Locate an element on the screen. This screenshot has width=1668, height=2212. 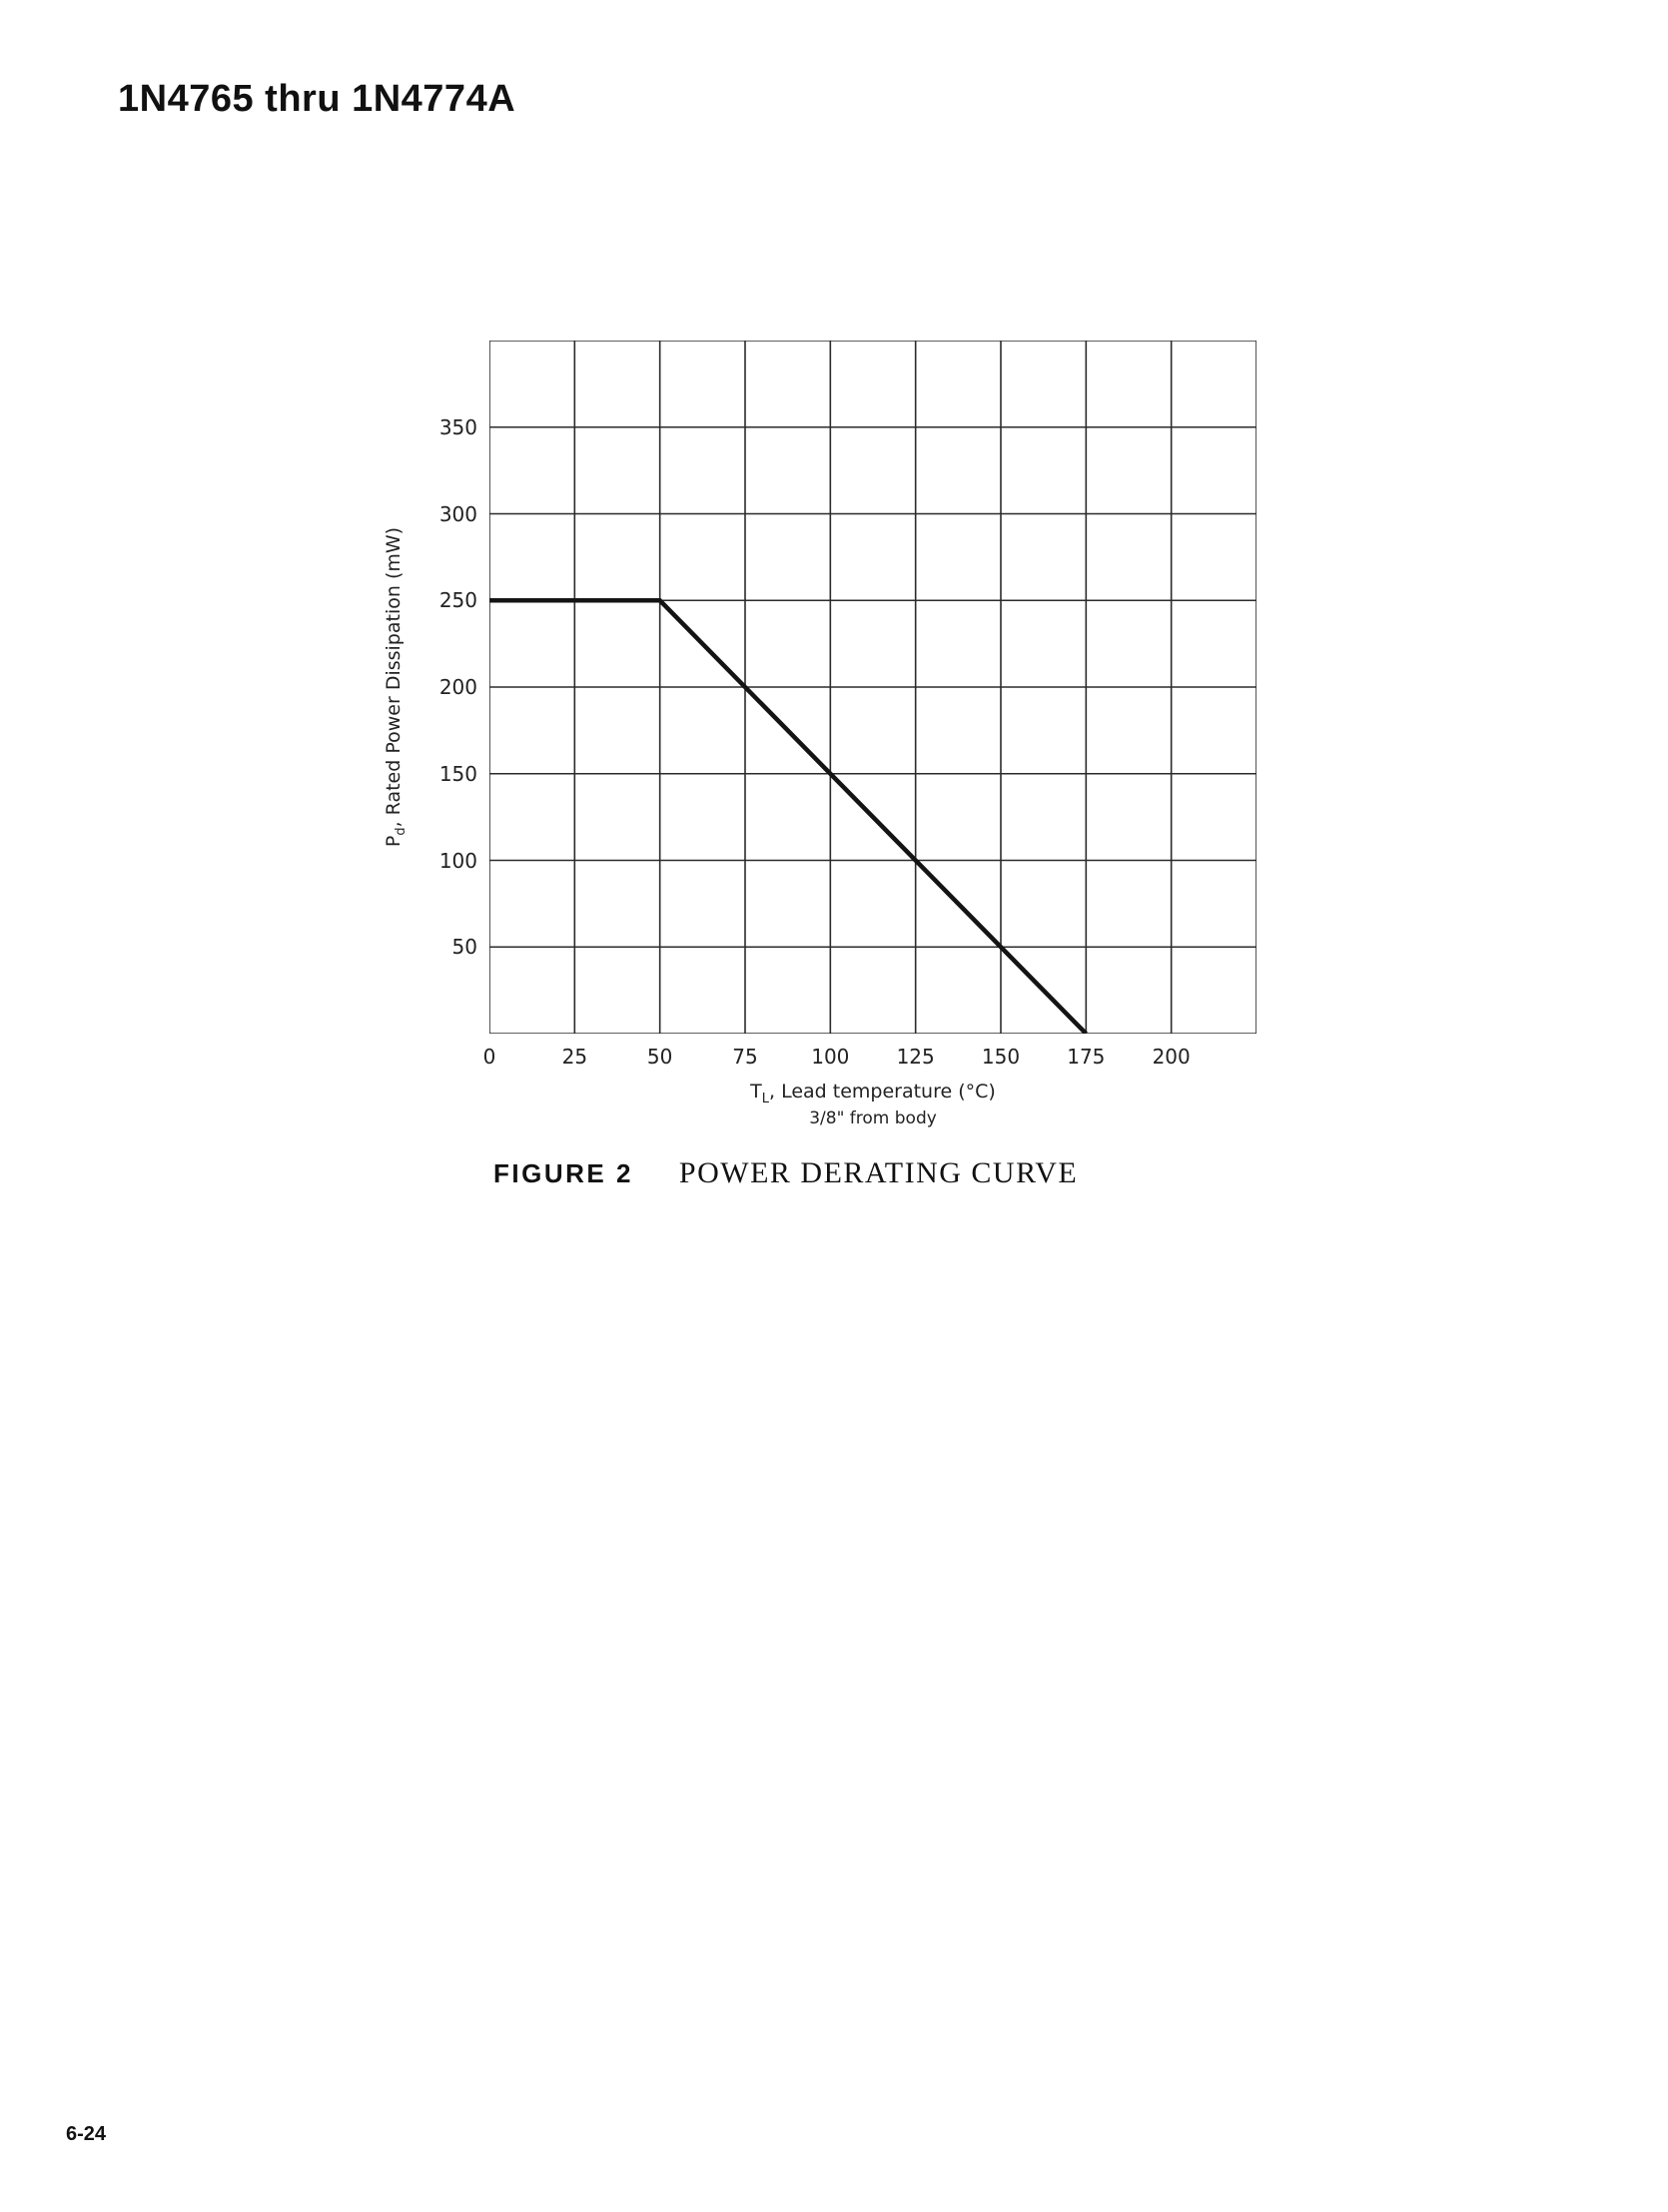
chart-plot-area is located at coordinates (872, 688).